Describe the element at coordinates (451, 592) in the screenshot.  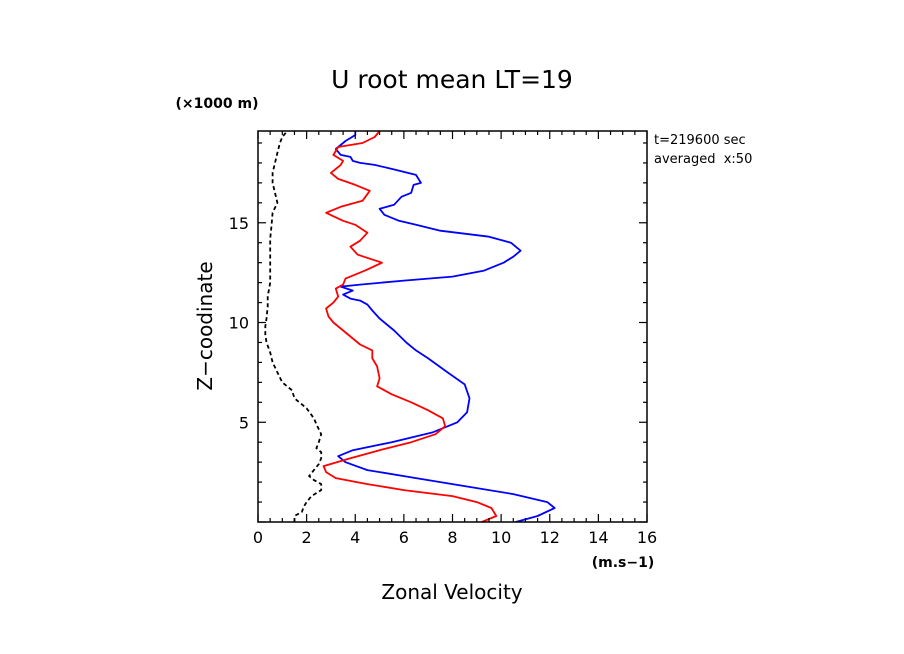
I see `x-axis-label: Zonal Velocity` at that location.